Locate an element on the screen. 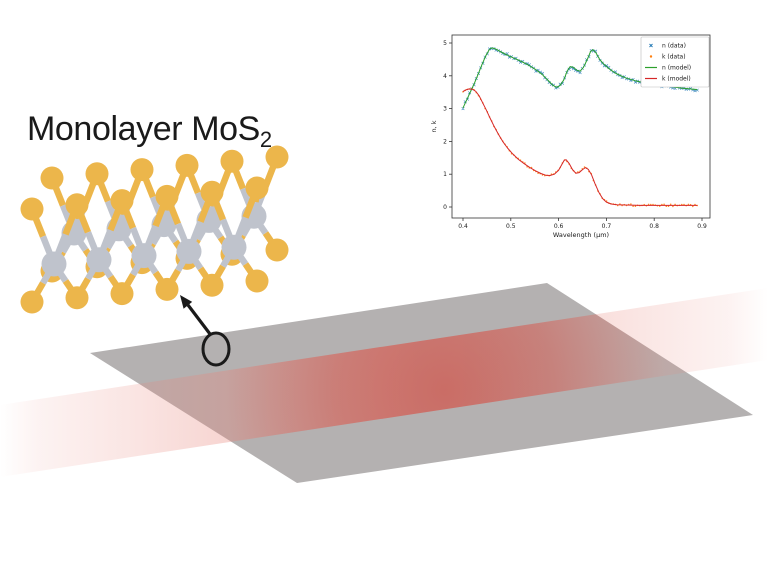 The image size is (768, 576). y-tick-label: 5 is located at coordinates (445, 43).